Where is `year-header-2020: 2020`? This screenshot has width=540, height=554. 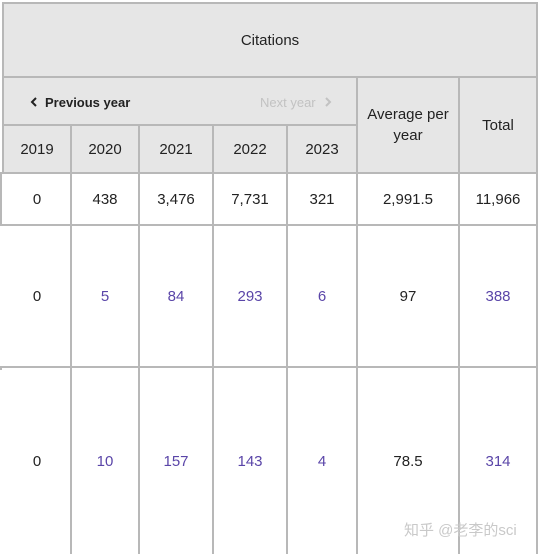
year-header-2020: 2020 is located at coordinates (105, 149).